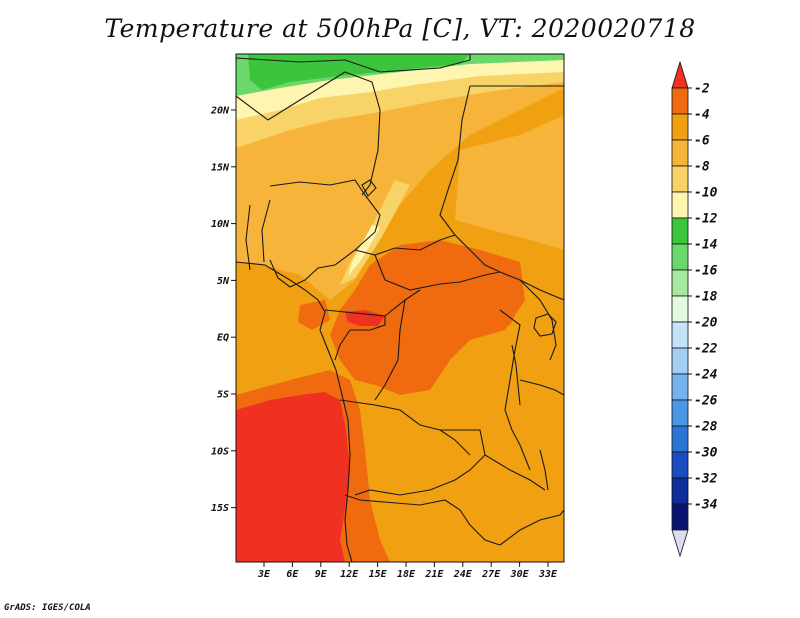 The width and height of the screenshot is (800, 618). What do you see at coordinates (223, 281) in the screenshot?
I see `lat-tick-label: 5N` at bounding box center [223, 281].